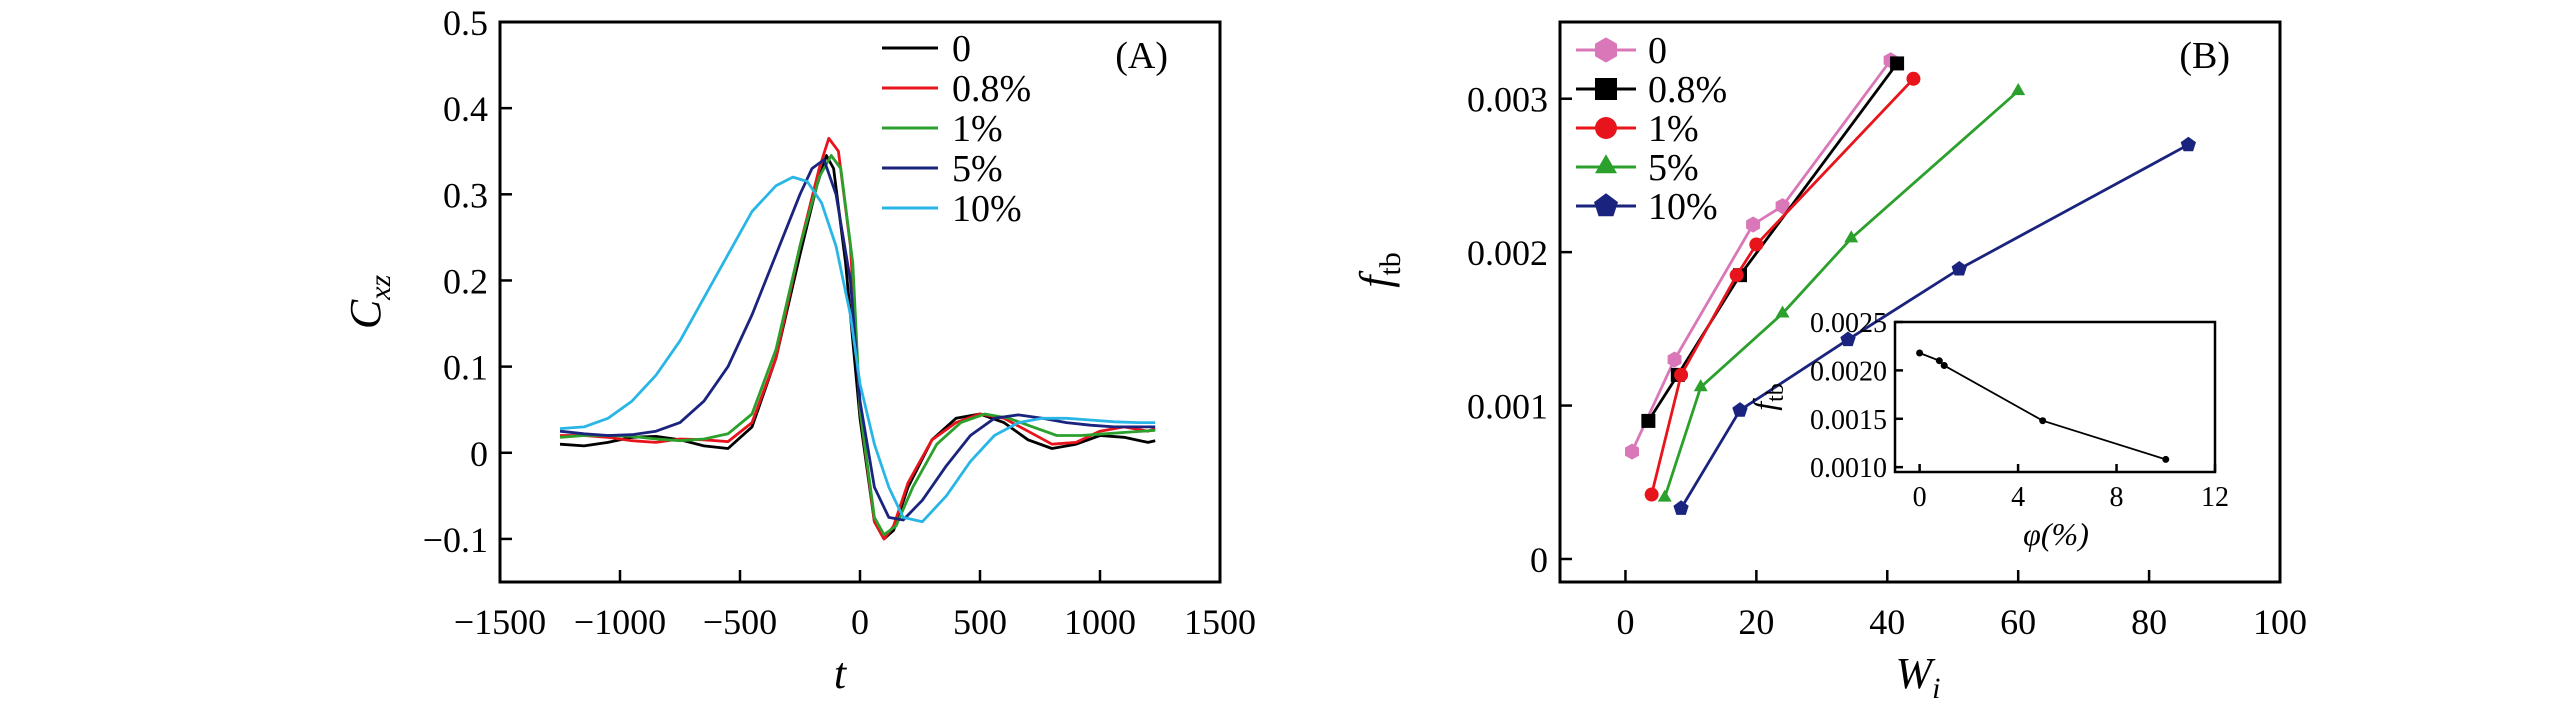 Image resolution: width=2567 pixels, height=709 pixels. Describe the element at coordinates (1100, 622) in the screenshot. I see `panel-a-xtick-label-5: 1000` at that location.